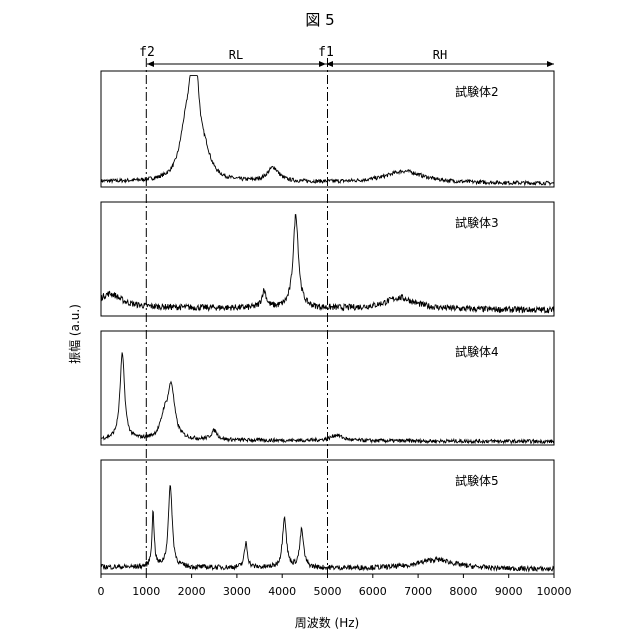 The image size is (640, 640). I want to click on x-tick-label: 5000, so click(328, 591).